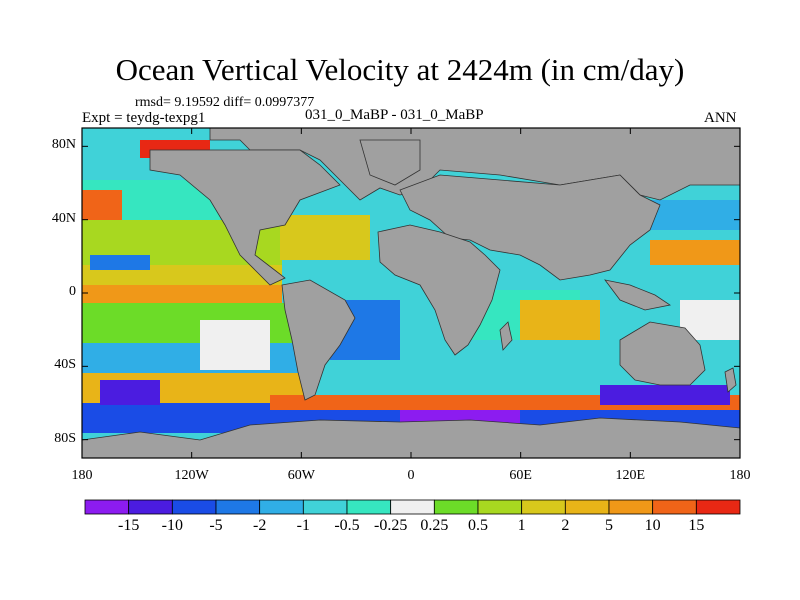 Image resolution: width=800 pixels, height=600 pixels. Describe the element at coordinates (520, 475) in the screenshot. I see `x-tick-label: 60E` at that location.